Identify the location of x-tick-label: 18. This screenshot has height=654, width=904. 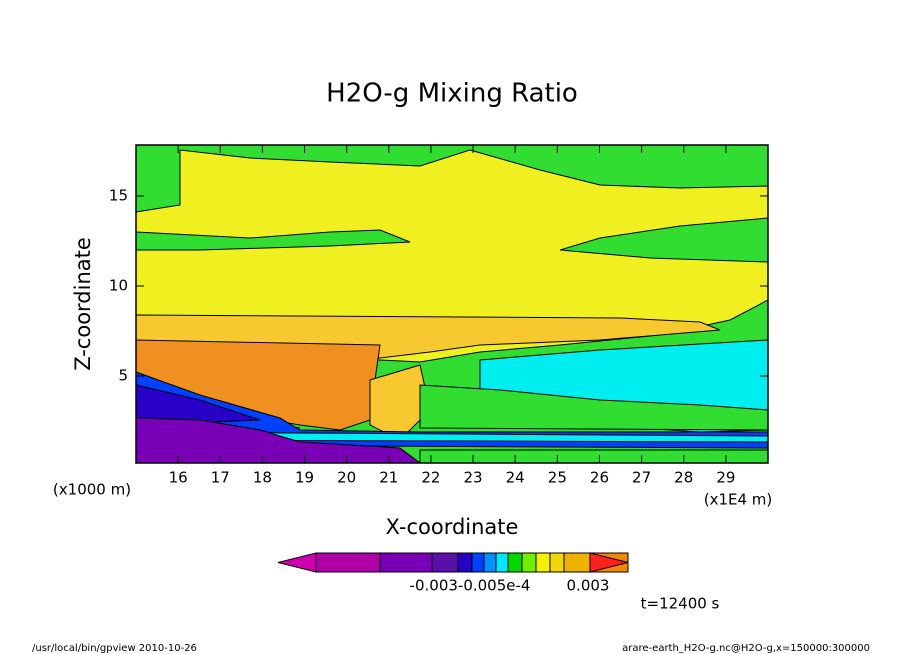
(262, 478).